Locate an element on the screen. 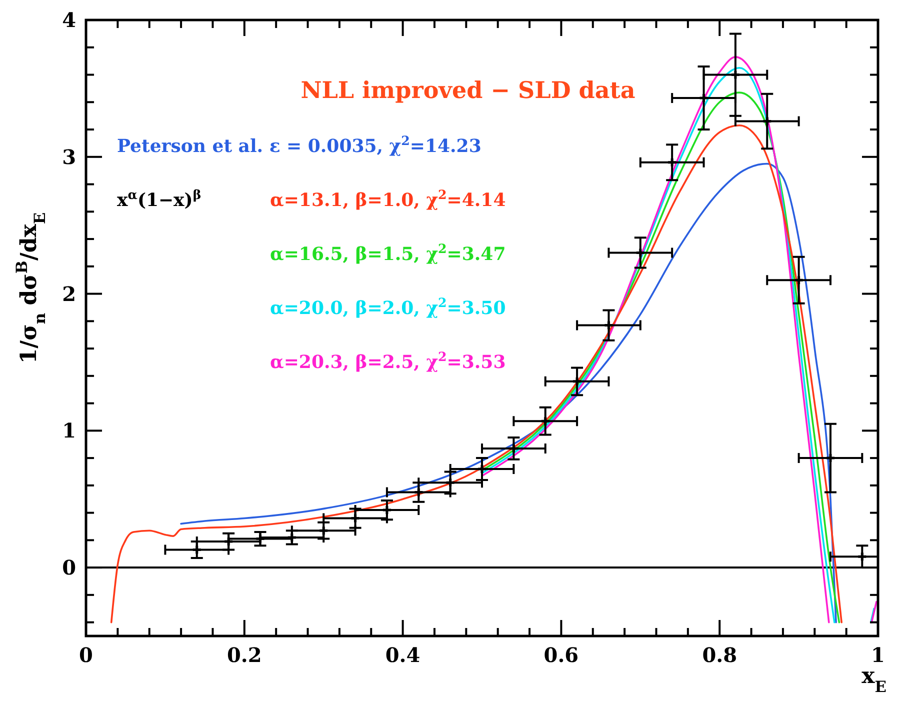 Image resolution: width=905 pixels, height=707 pixels. text: α=20.3, β=2.5, χ$^{2}$=3.53 is located at coordinates (388, 360).